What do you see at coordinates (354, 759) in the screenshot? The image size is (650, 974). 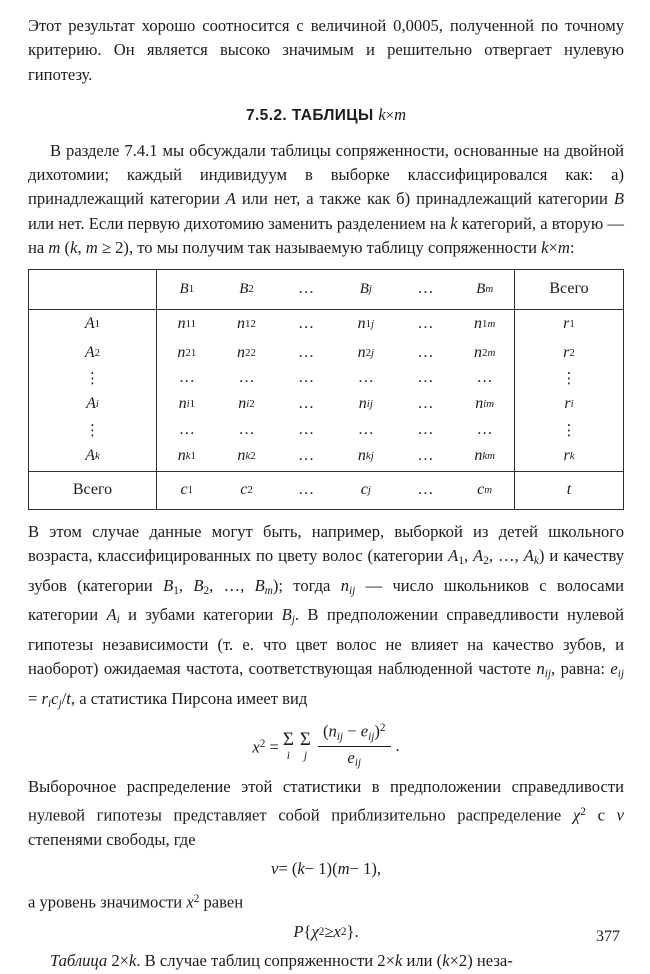 I see `fraction-denominator: eij` at bounding box center [354, 759].